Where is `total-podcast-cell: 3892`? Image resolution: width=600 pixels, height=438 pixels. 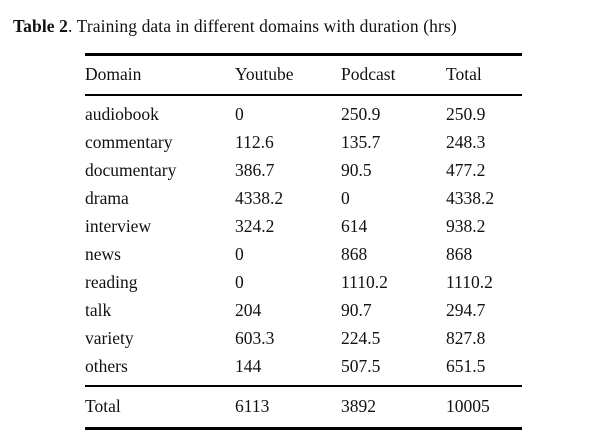 total-podcast-cell: 3892 is located at coordinates (358, 406).